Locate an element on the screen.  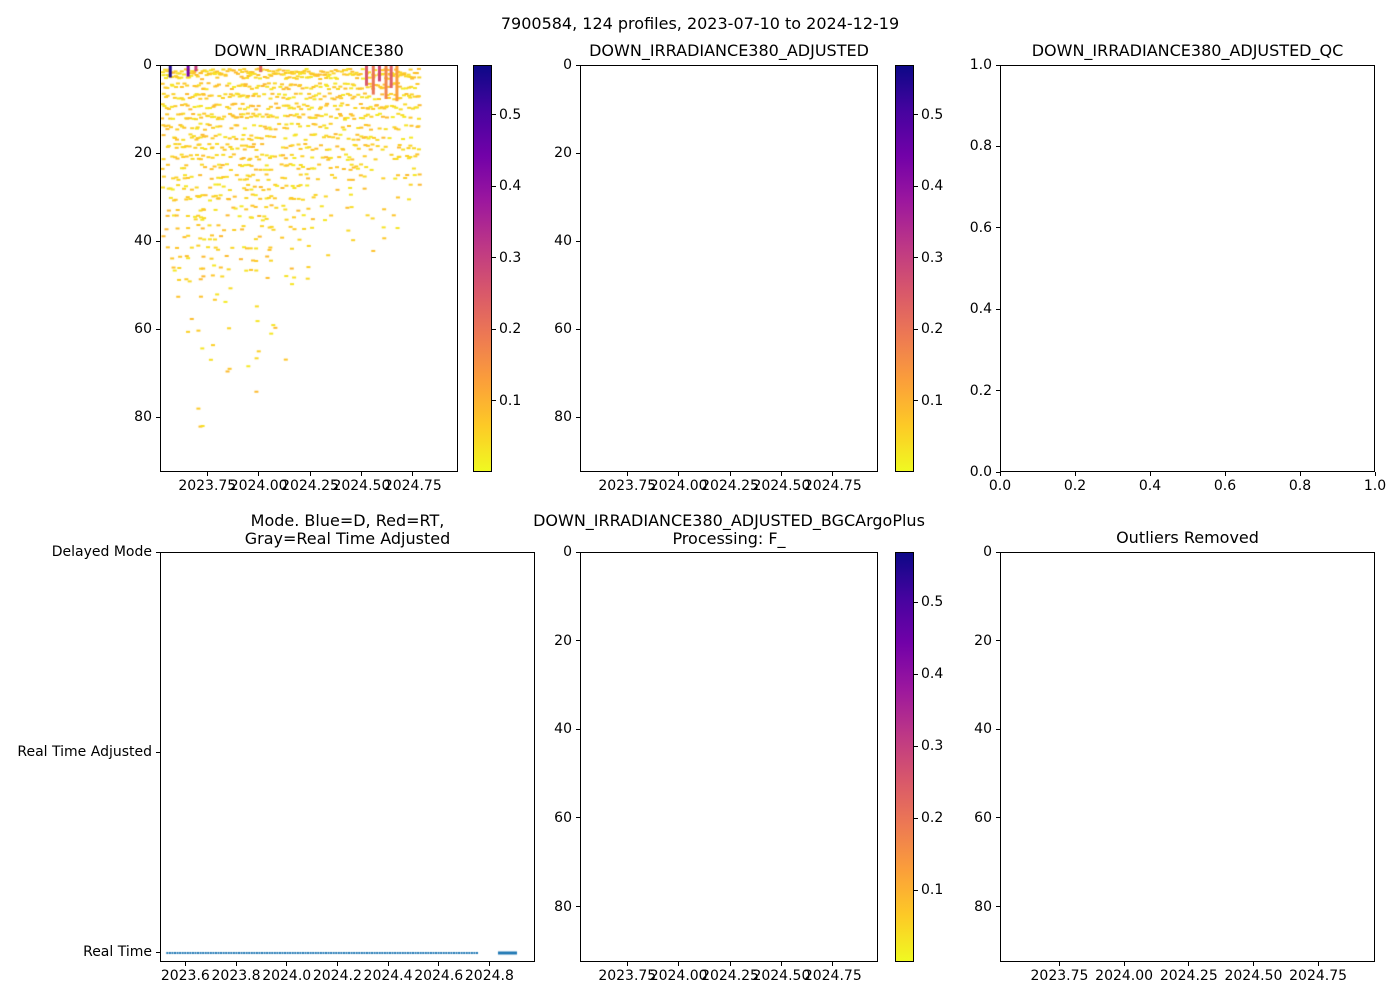
x-tick-label: 2024.0 is located at coordinates (287, 976).